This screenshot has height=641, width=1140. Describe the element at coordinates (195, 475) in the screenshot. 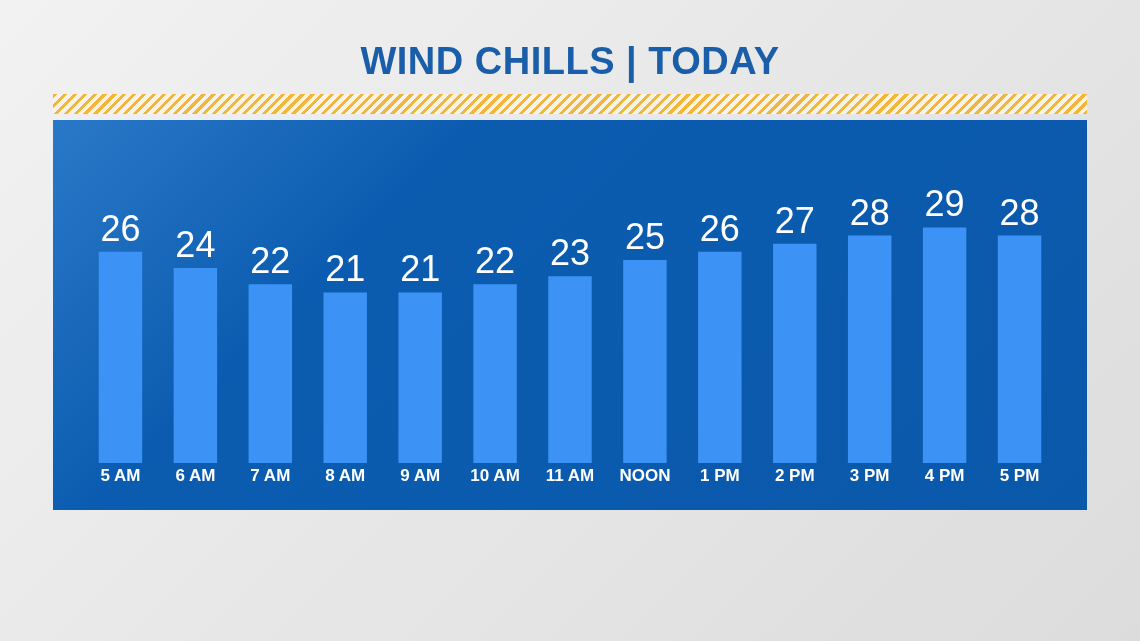

I see `x-tick-label: 6 AM` at that location.